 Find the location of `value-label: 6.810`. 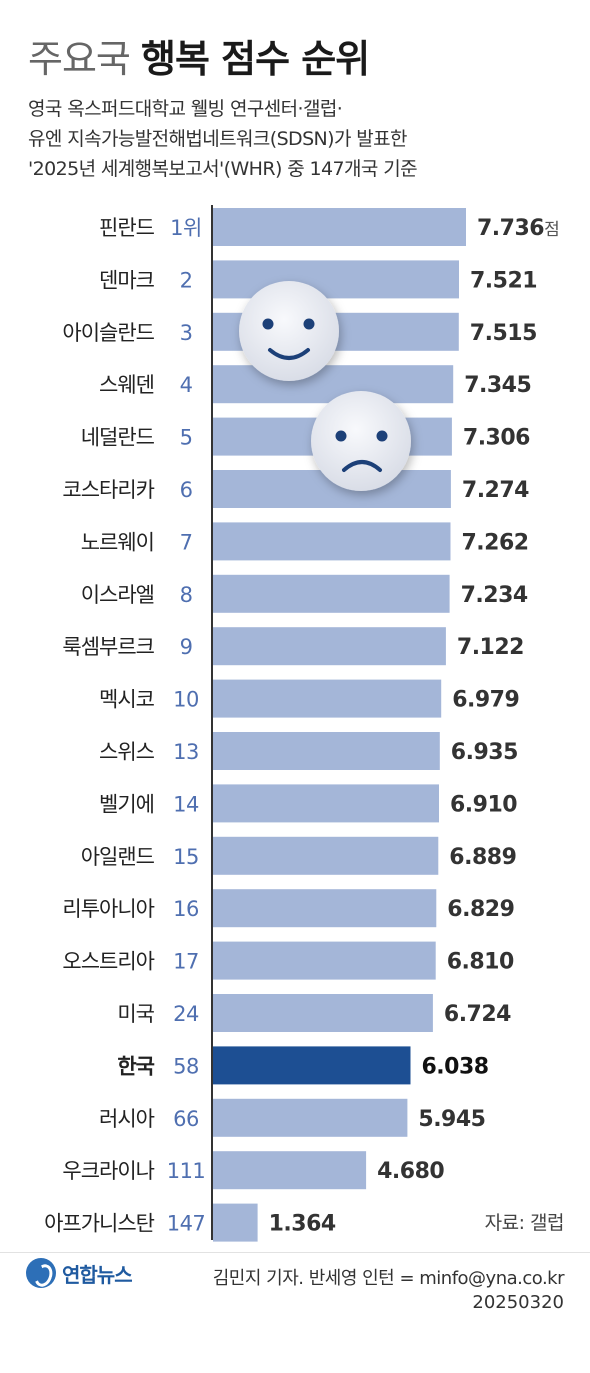

value-label: 6.810 is located at coordinates (480, 962).